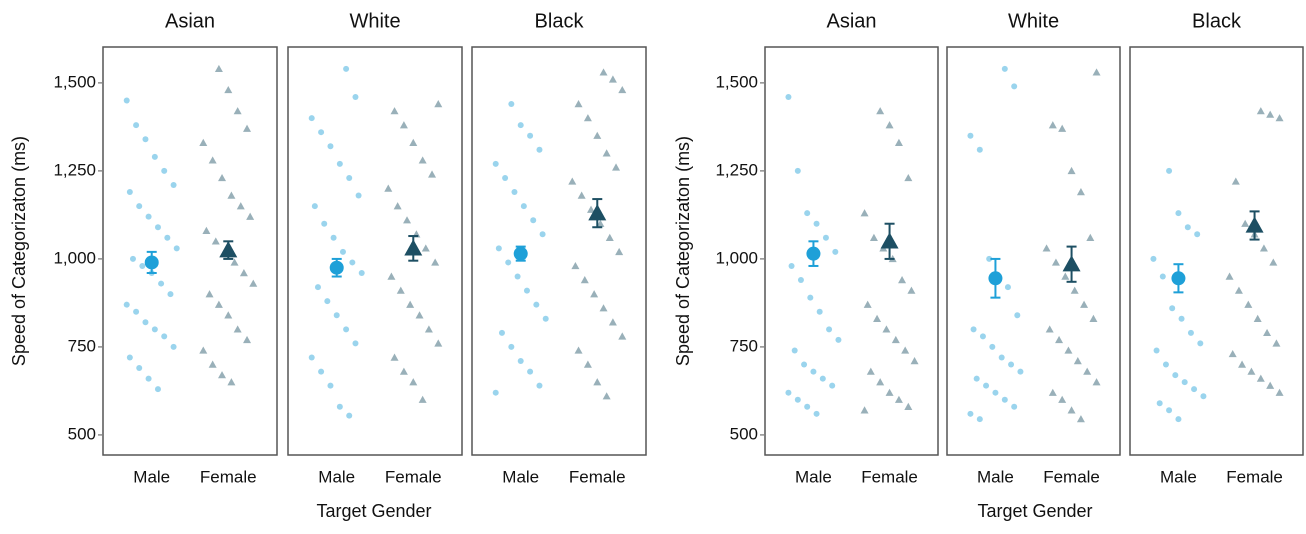 The width and height of the screenshot is (1306, 534). What do you see at coordinates (736, 81) in the screenshot?
I see `y-tick-label: 1,500` at bounding box center [736, 81].